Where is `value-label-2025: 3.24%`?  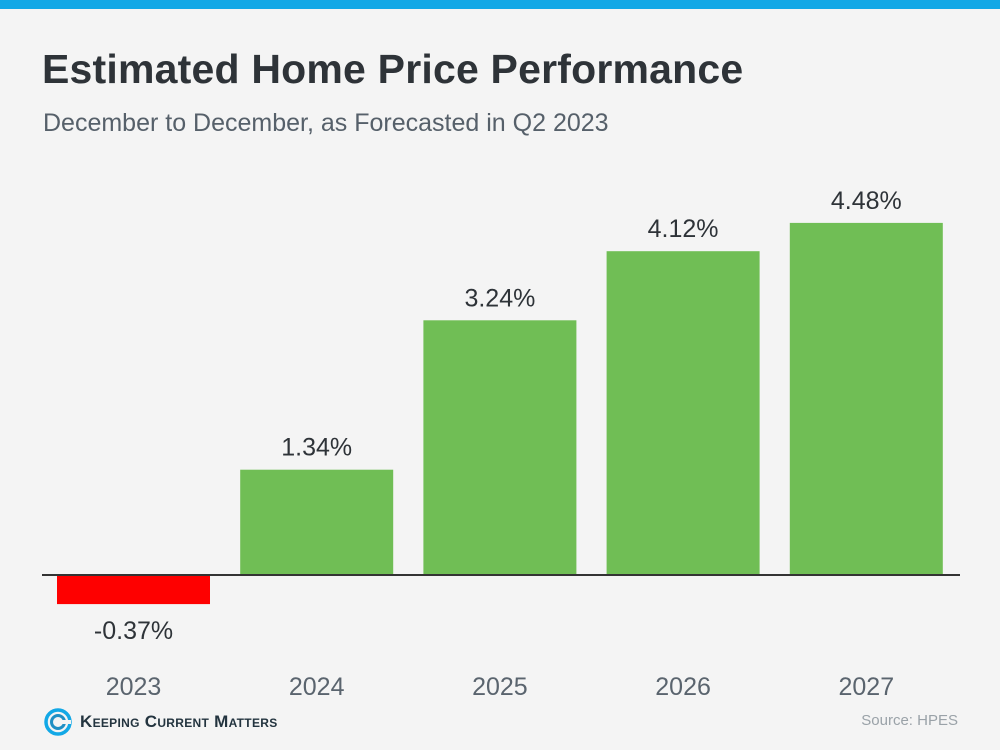
value-label-2025: 3.24% is located at coordinates (499, 298).